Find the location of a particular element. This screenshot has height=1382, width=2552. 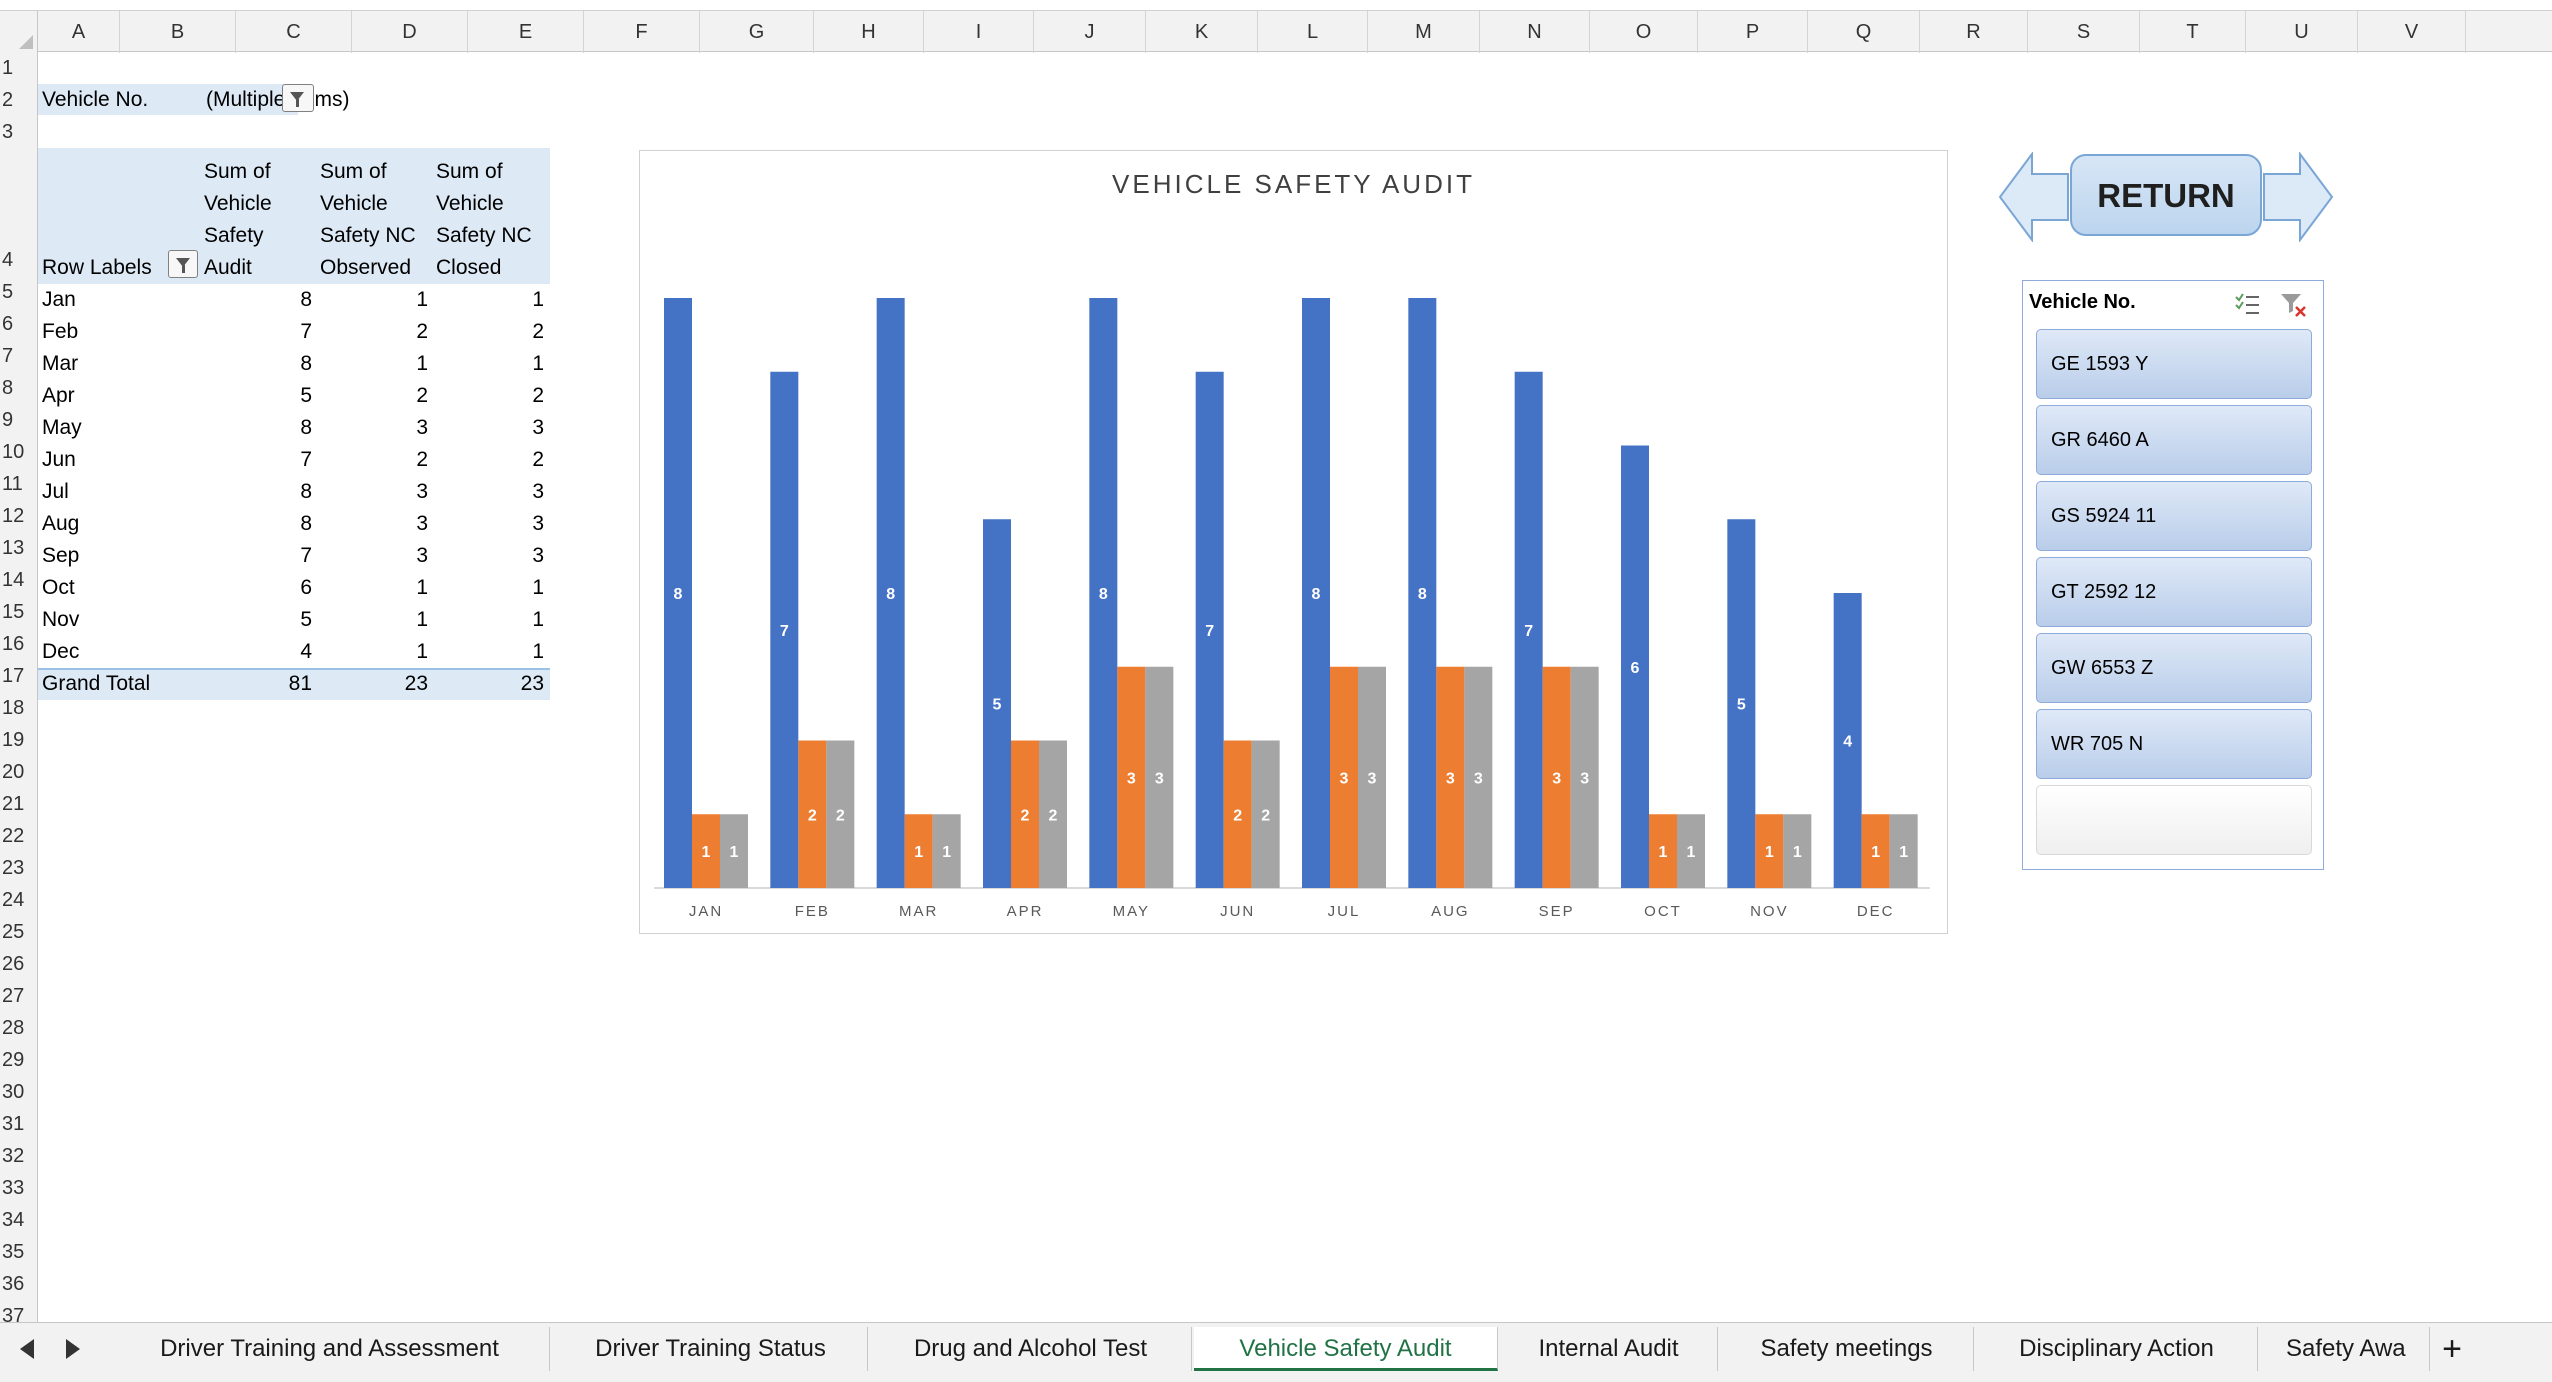

column-header-j: J is located at coordinates (1090, 32).